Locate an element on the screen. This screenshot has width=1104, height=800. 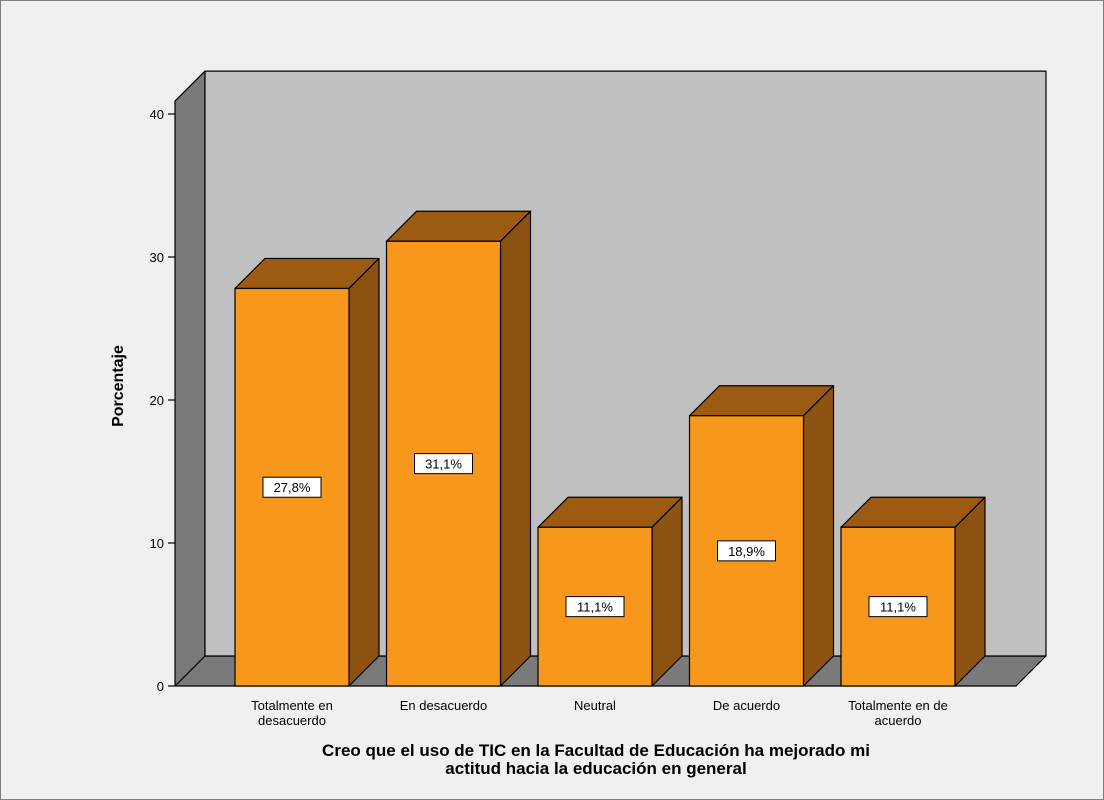
bar is located at coordinates (746, 551).